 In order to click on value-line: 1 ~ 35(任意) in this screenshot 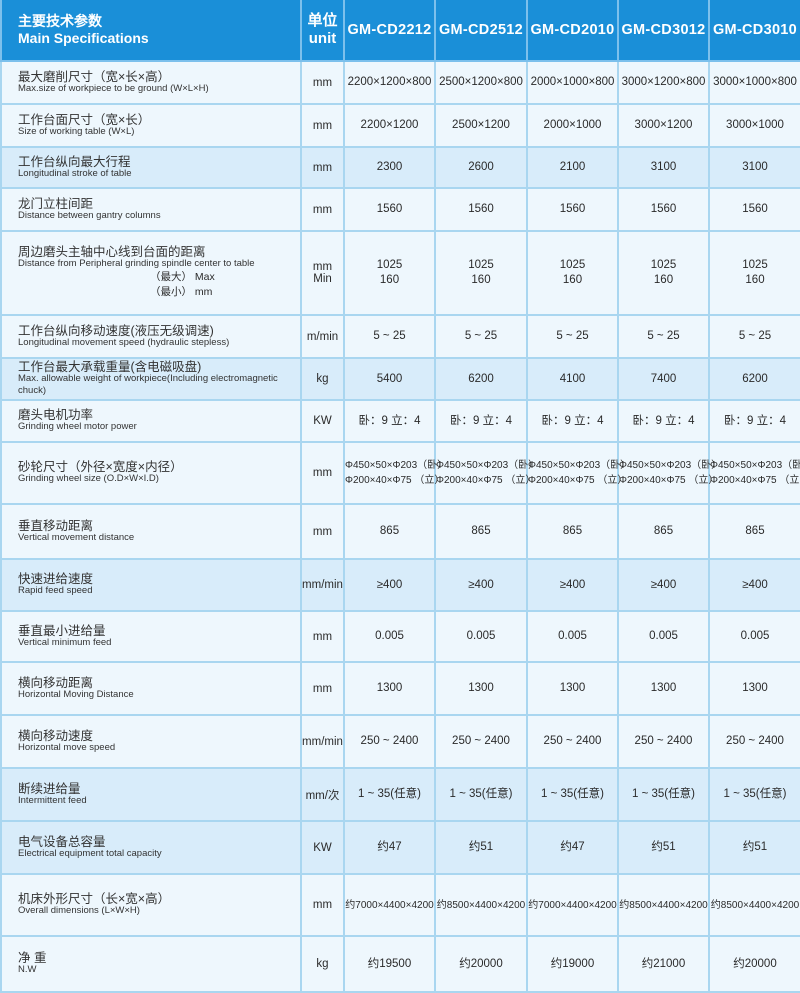, I will do `click(572, 794)`.